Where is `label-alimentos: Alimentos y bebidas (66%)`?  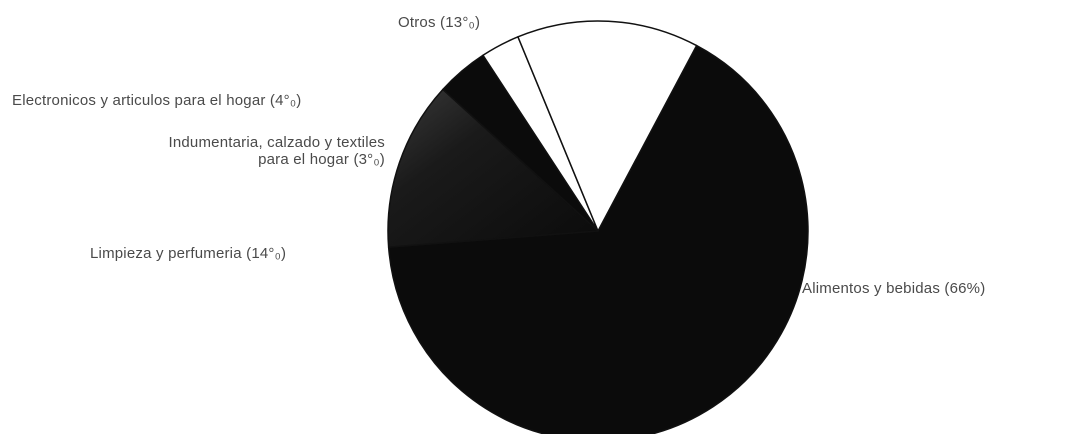
label-alimentos: Alimentos y bebidas (66%) is located at coordinates (894, 288).